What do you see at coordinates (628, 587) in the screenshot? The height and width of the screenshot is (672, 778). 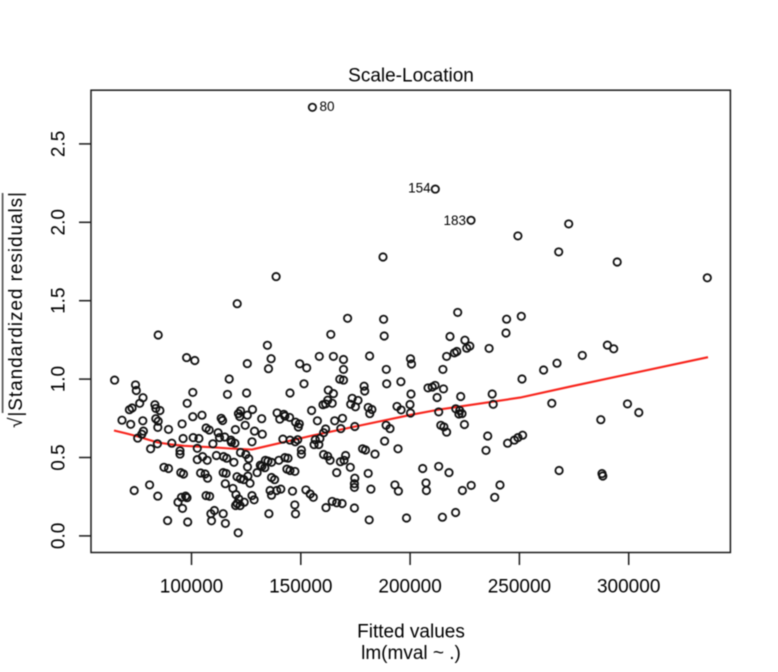 I see `svg-text: 300000` at bounding box center [628, 587].